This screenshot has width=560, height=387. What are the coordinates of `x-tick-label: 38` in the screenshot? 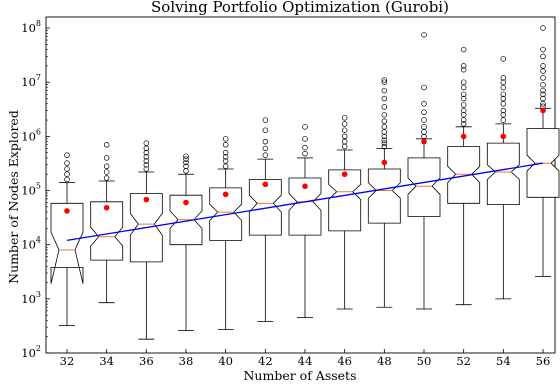 It's located at (186, 361).